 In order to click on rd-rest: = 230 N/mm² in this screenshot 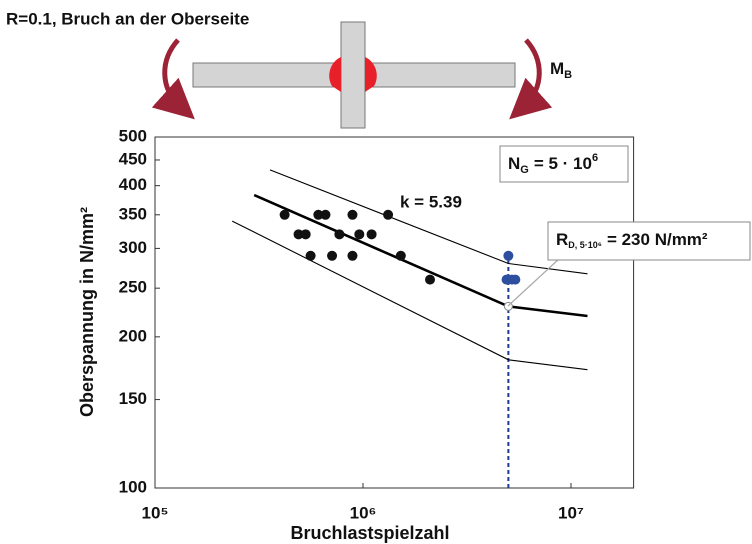, I will do `click(657, 239)`.